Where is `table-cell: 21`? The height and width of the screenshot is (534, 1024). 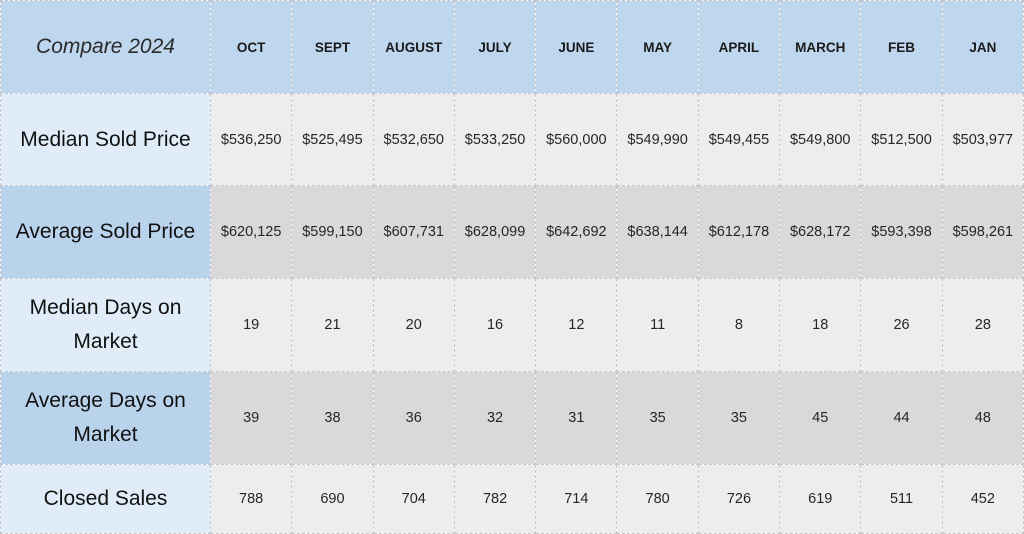
table-cell: 21 is located at coordinates (332, 325).